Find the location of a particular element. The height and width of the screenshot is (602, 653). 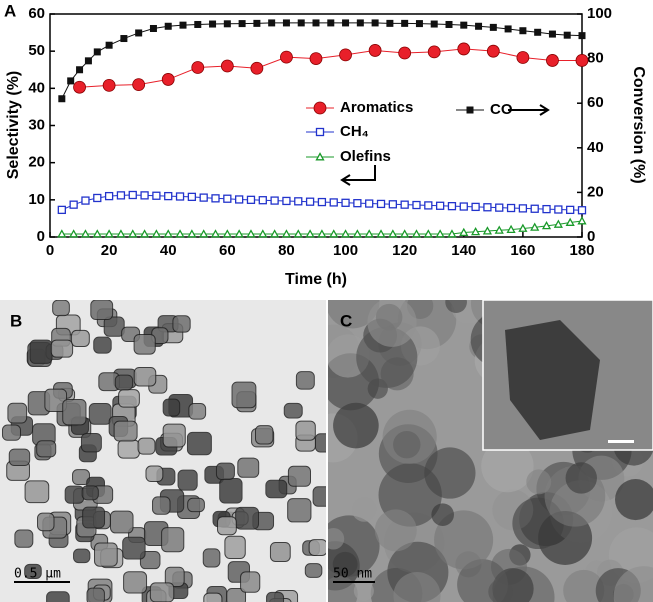

y-tick-label: 10 is located at coordinates (36, 199).